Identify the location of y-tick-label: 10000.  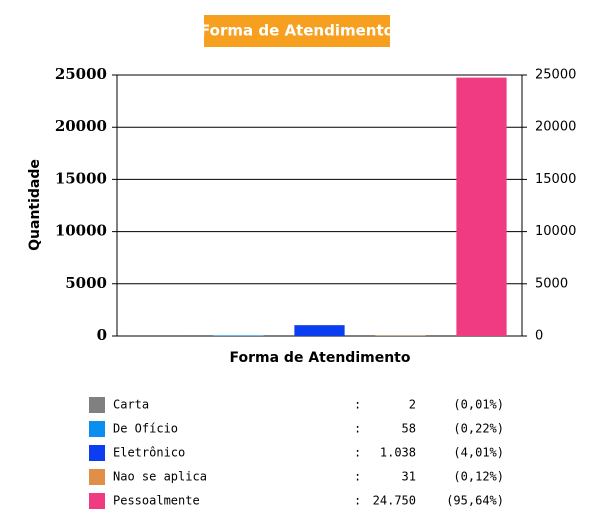
(81, 231).